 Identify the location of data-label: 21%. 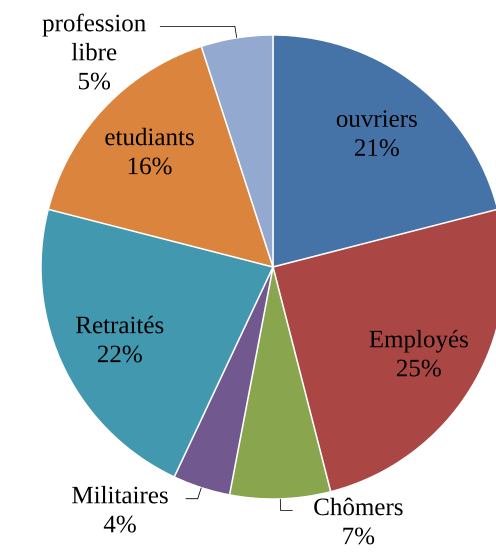
(376, 147).